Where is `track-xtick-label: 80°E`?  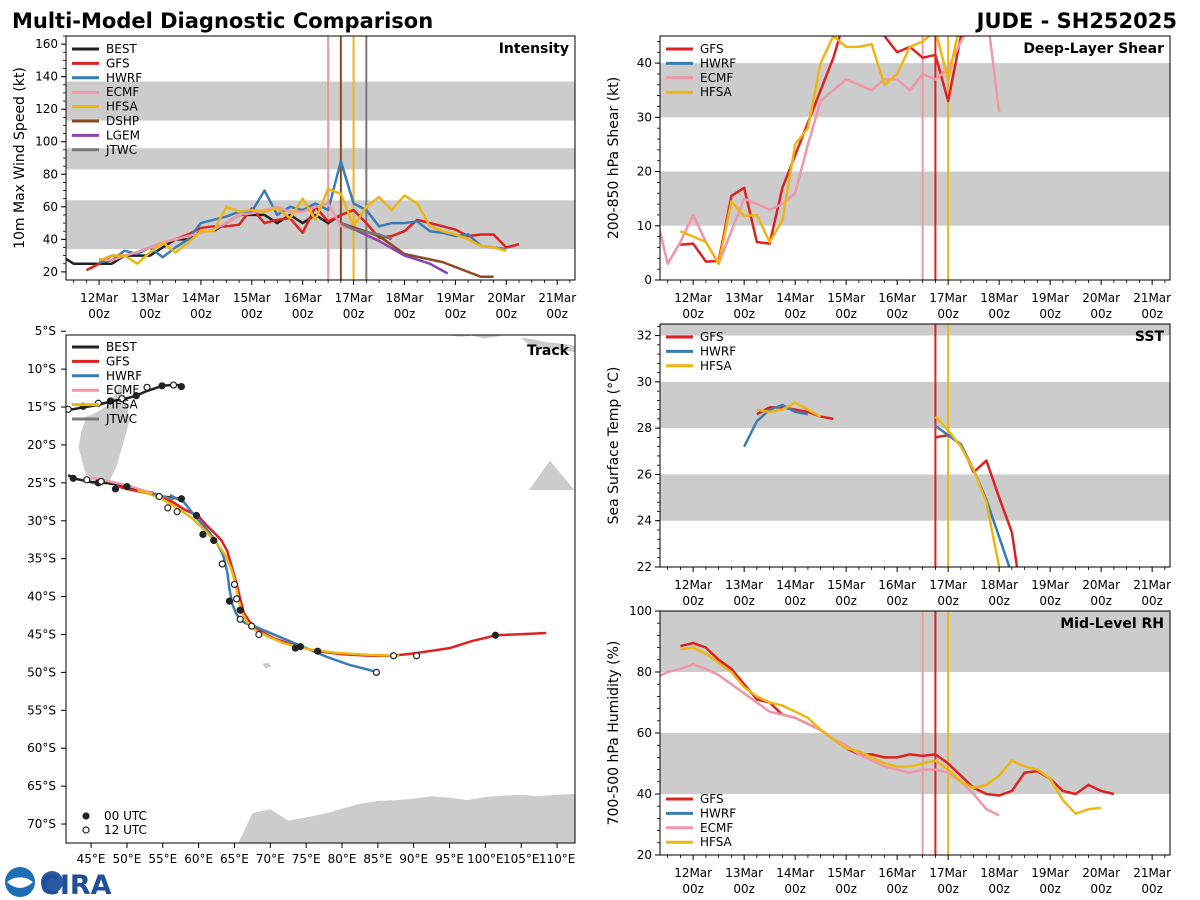 track-xtick-label: 80°E is located at coordinates (342, 859).